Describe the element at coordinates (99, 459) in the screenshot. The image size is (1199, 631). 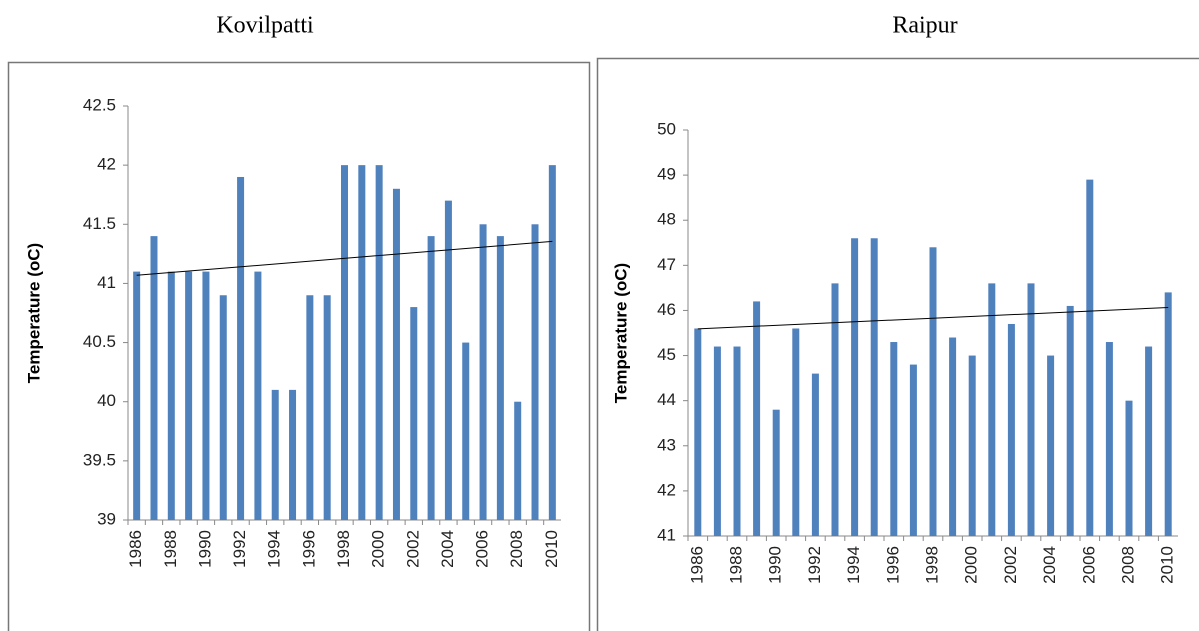
I see `y-tick-label: 39.5` at that location.